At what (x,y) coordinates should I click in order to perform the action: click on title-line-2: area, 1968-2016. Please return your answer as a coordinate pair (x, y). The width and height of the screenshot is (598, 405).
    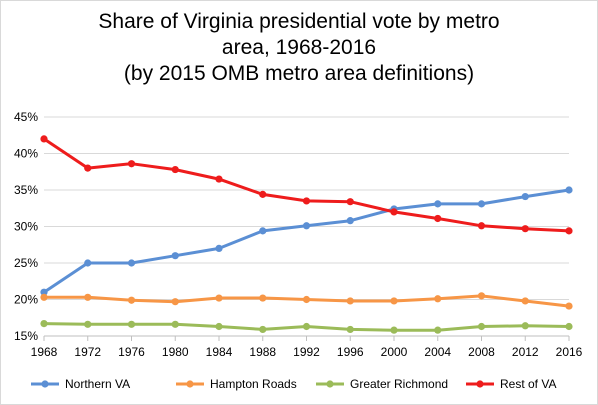
    Looking at the image, I should click on (299, 47).